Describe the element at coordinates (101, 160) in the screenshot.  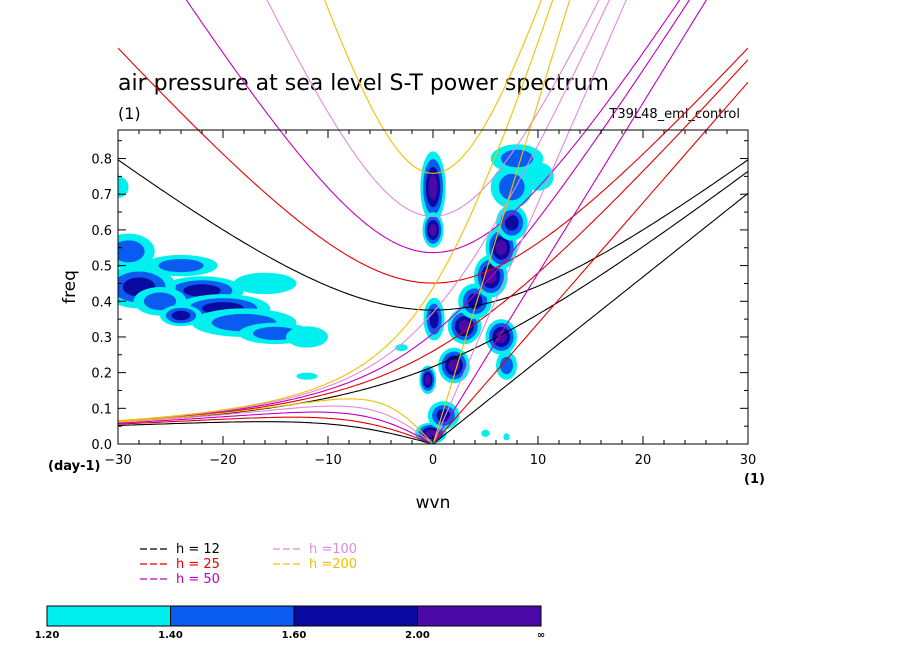
I see `y-tick-label: 0.8` at that location.